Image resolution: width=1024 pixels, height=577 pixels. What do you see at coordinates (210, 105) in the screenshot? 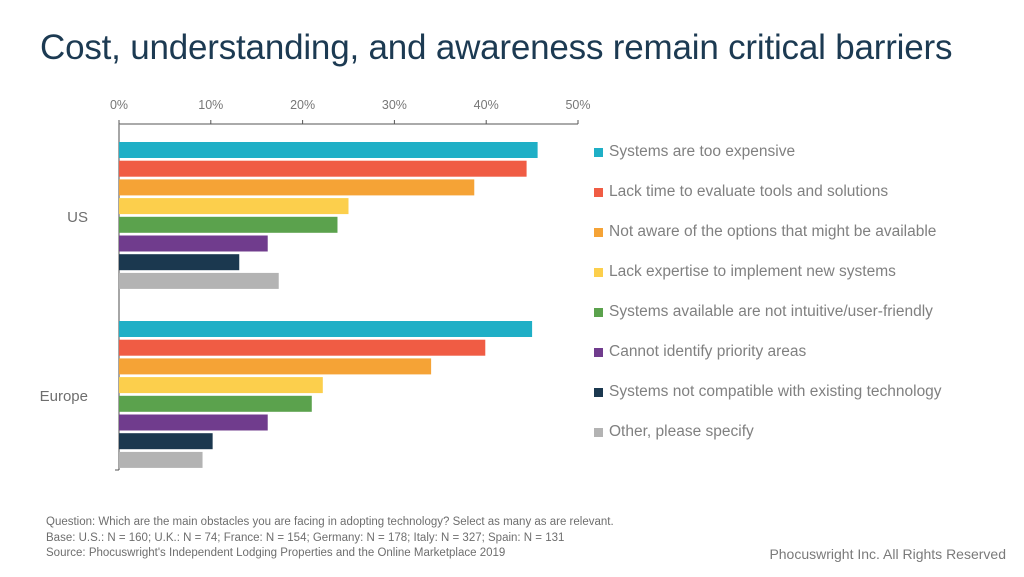
I see `x-tick-label: 10%` at bounding box center [210, 105].